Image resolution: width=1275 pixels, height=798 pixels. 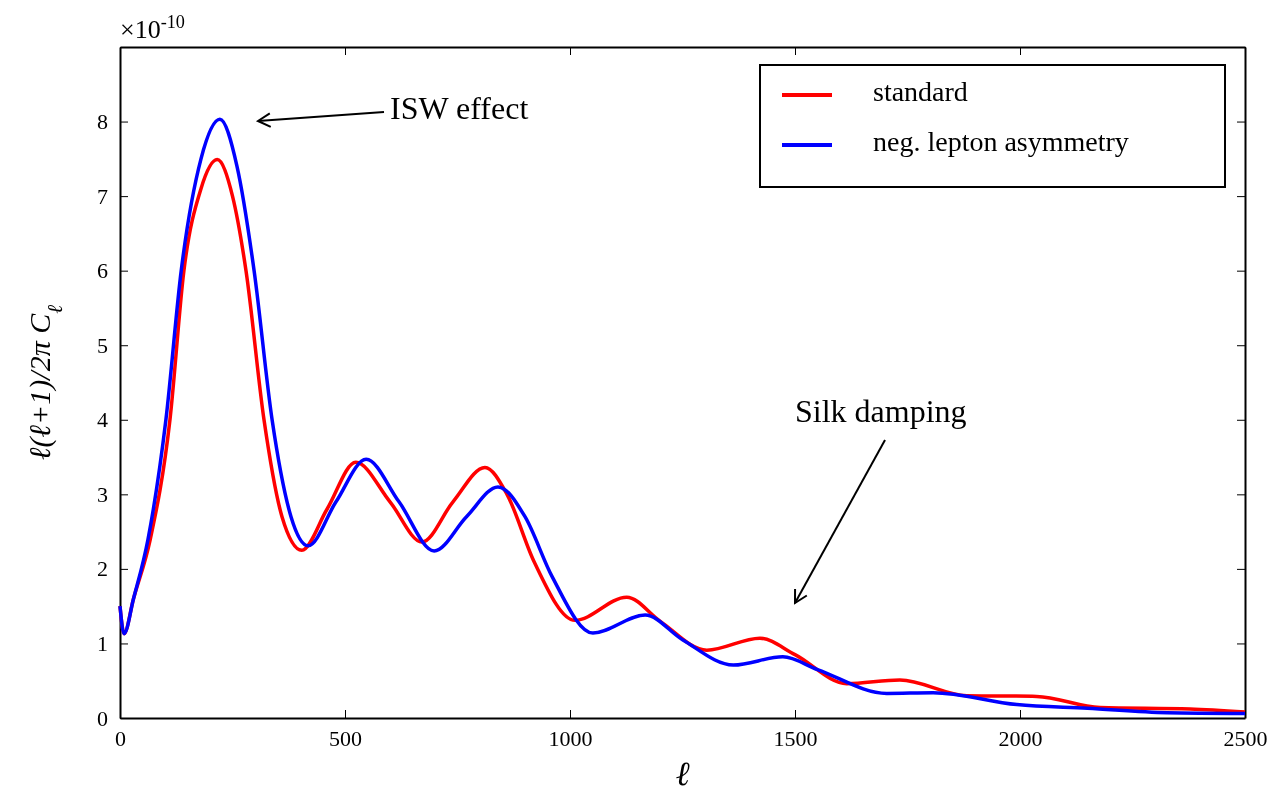 What do you see at coordinates (102, 196) in the screenshot?
I see `y-tick-label: 7` at bounding box center [102, 196].